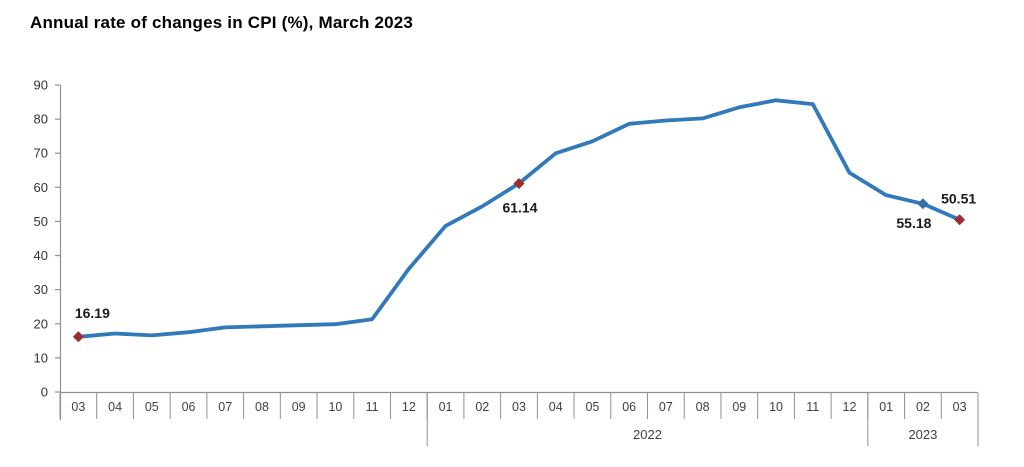 The image size is (1024, 467). What do you see at coordinates (41, 119) in the screenshot?
I see `y-axis-label: 80` at bounding box center [41, 119].